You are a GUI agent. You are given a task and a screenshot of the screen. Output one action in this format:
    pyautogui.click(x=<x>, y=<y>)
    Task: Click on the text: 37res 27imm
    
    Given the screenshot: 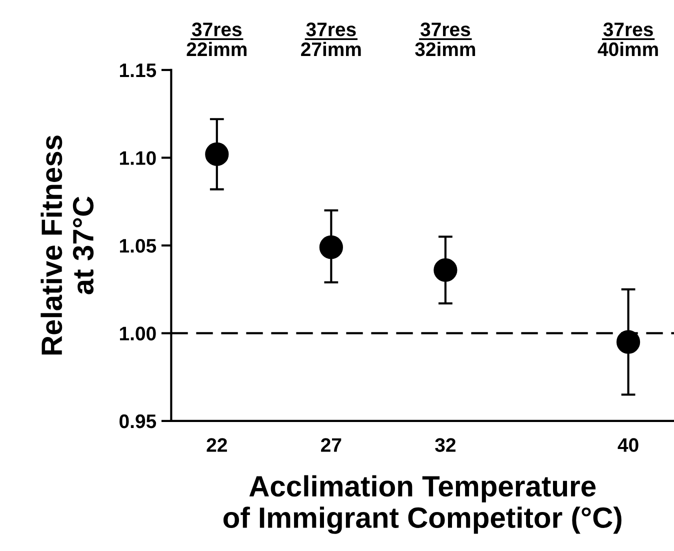 What is the action you would take?
    pyautogui.click(x=331, y=39)
    